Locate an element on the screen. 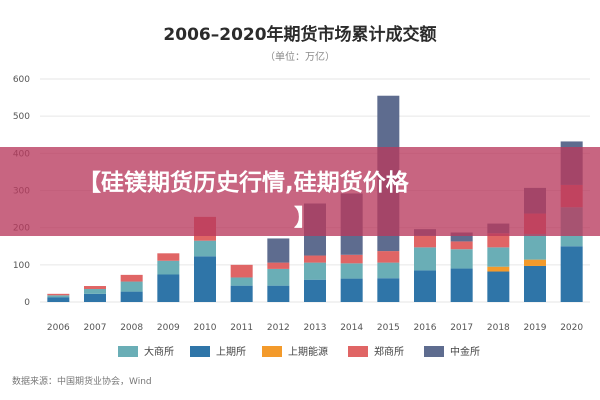 This screenshot has height=400, width=600. legend-label: 中金所 is located at coordinates (465, 351).